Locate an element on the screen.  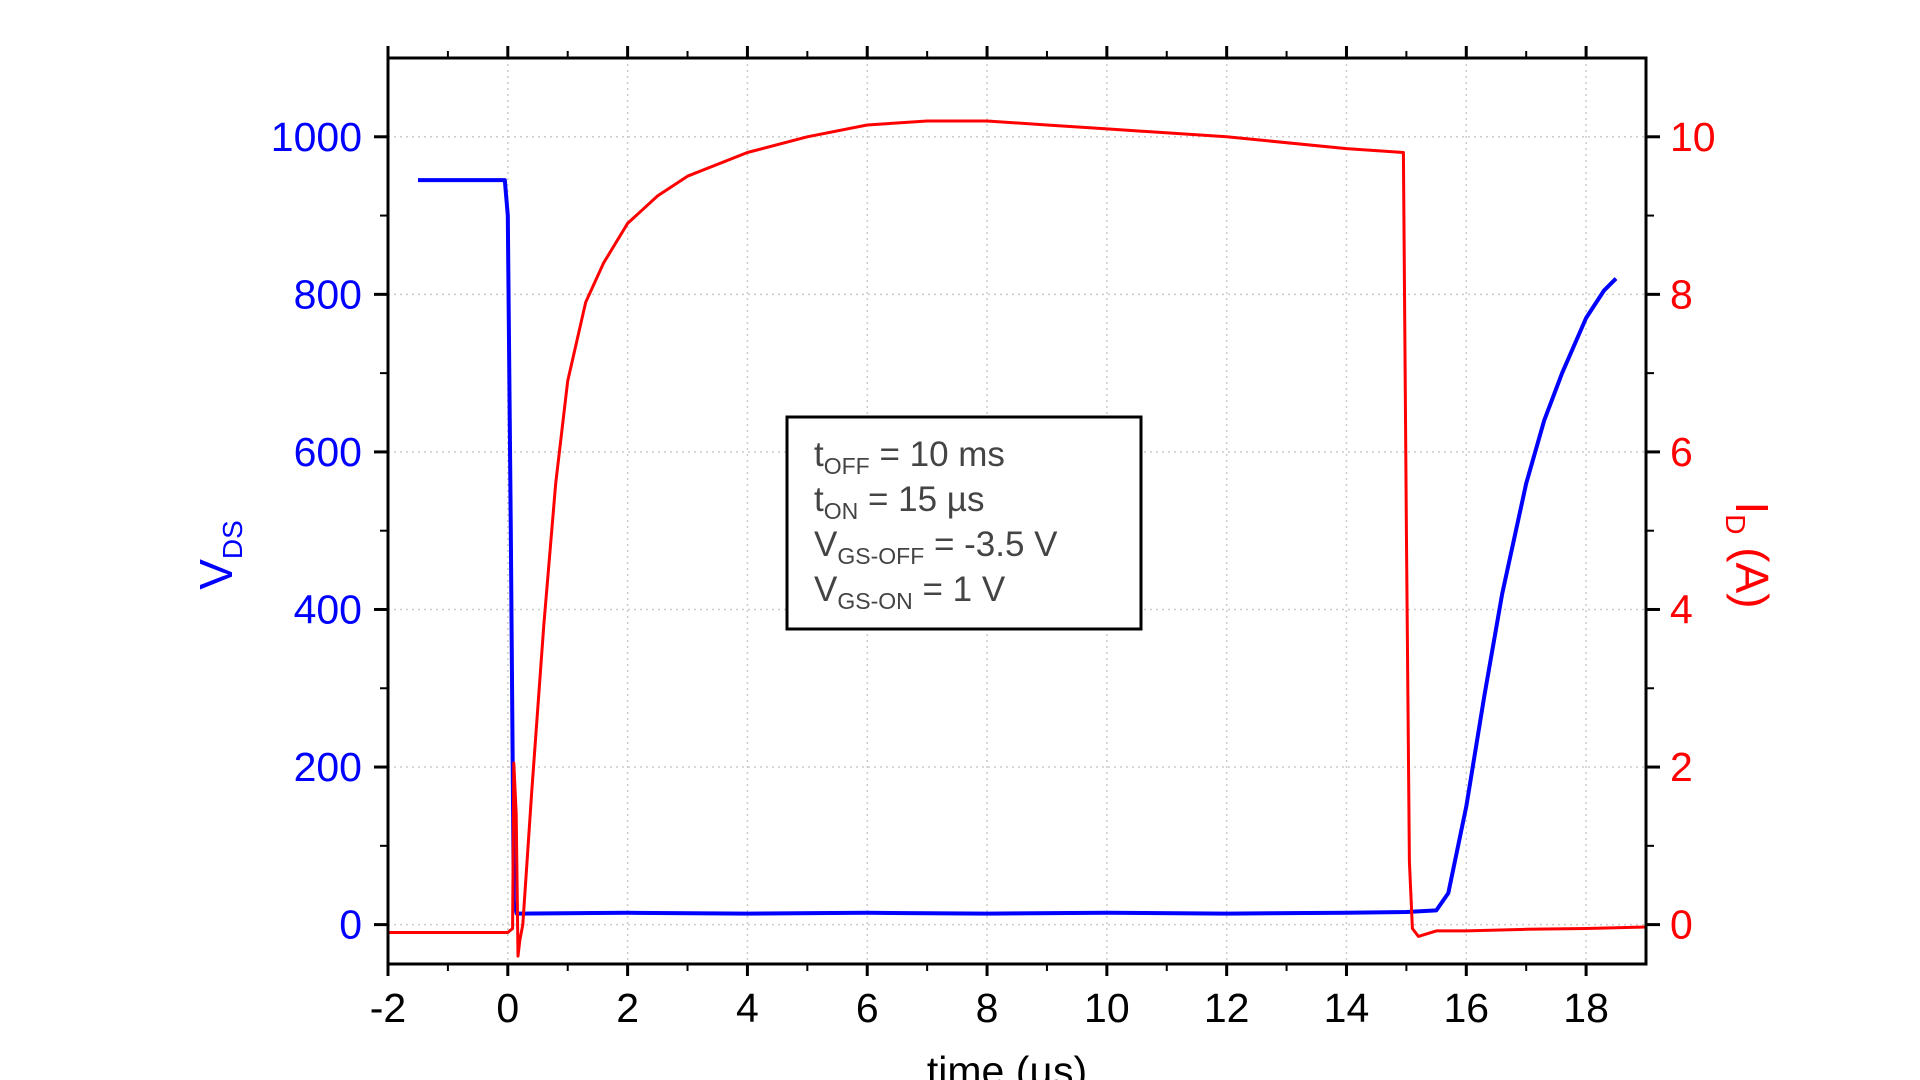
y-left-tick-label: 200 is located at coordinates (328, 767).